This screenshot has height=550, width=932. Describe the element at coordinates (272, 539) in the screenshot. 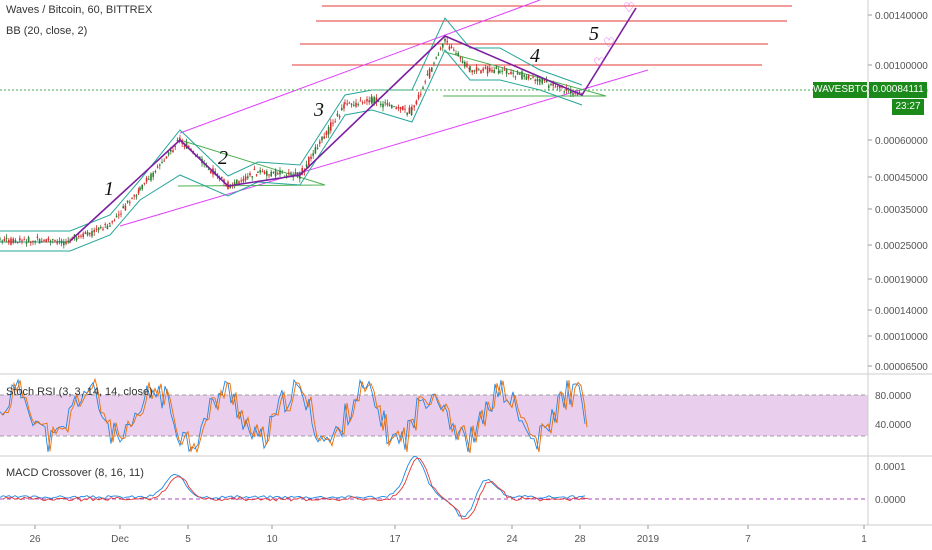

I see `time-tick-label: 10` at that location.